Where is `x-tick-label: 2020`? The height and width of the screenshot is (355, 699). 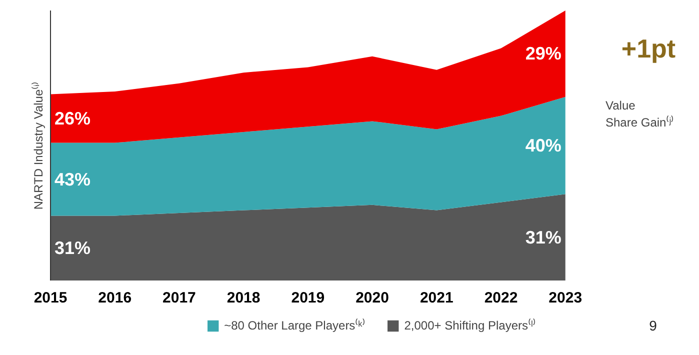
x-tick-label: 2020 is located at coordinates (372, 298).